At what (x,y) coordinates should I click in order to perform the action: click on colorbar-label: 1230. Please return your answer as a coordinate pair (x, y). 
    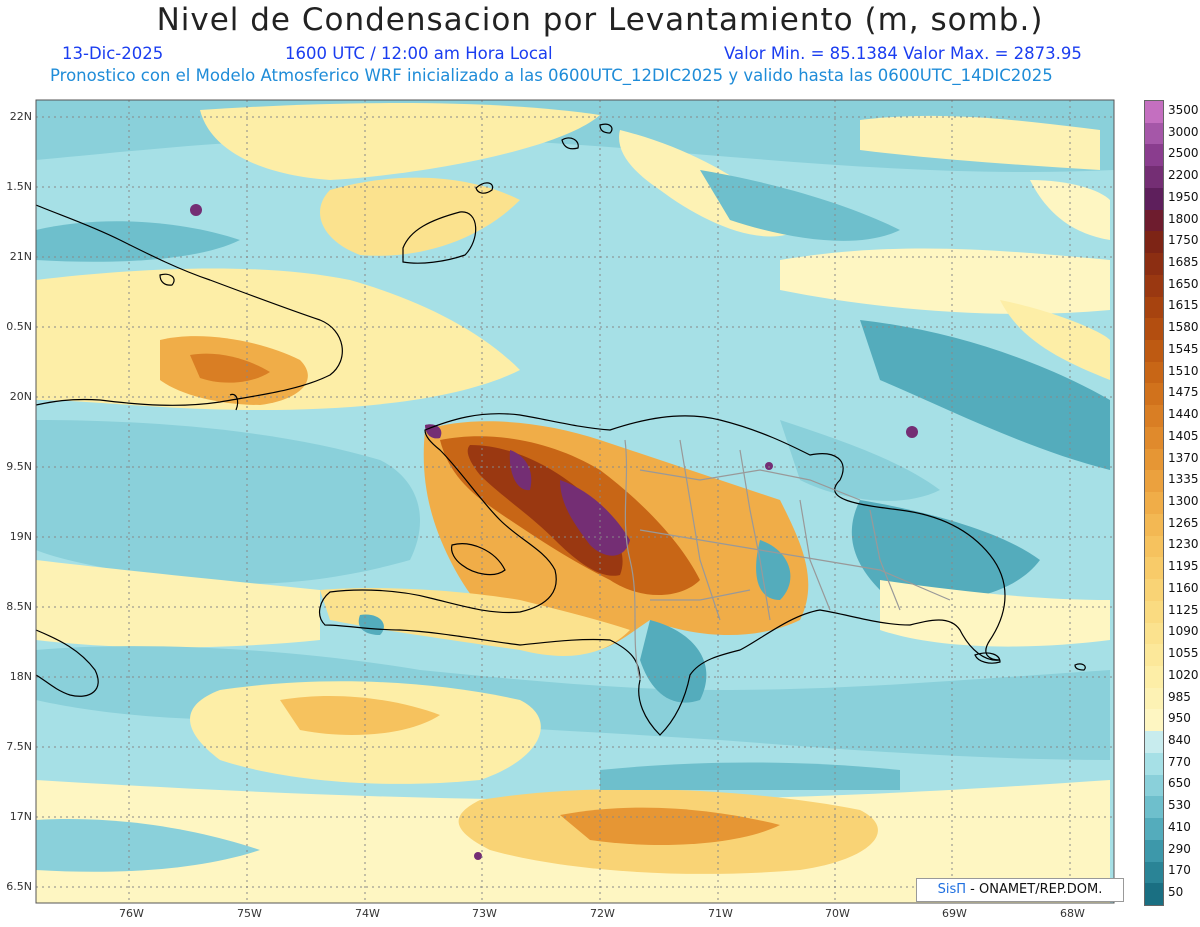
    Looking at the image, I should click on (1183, 544).